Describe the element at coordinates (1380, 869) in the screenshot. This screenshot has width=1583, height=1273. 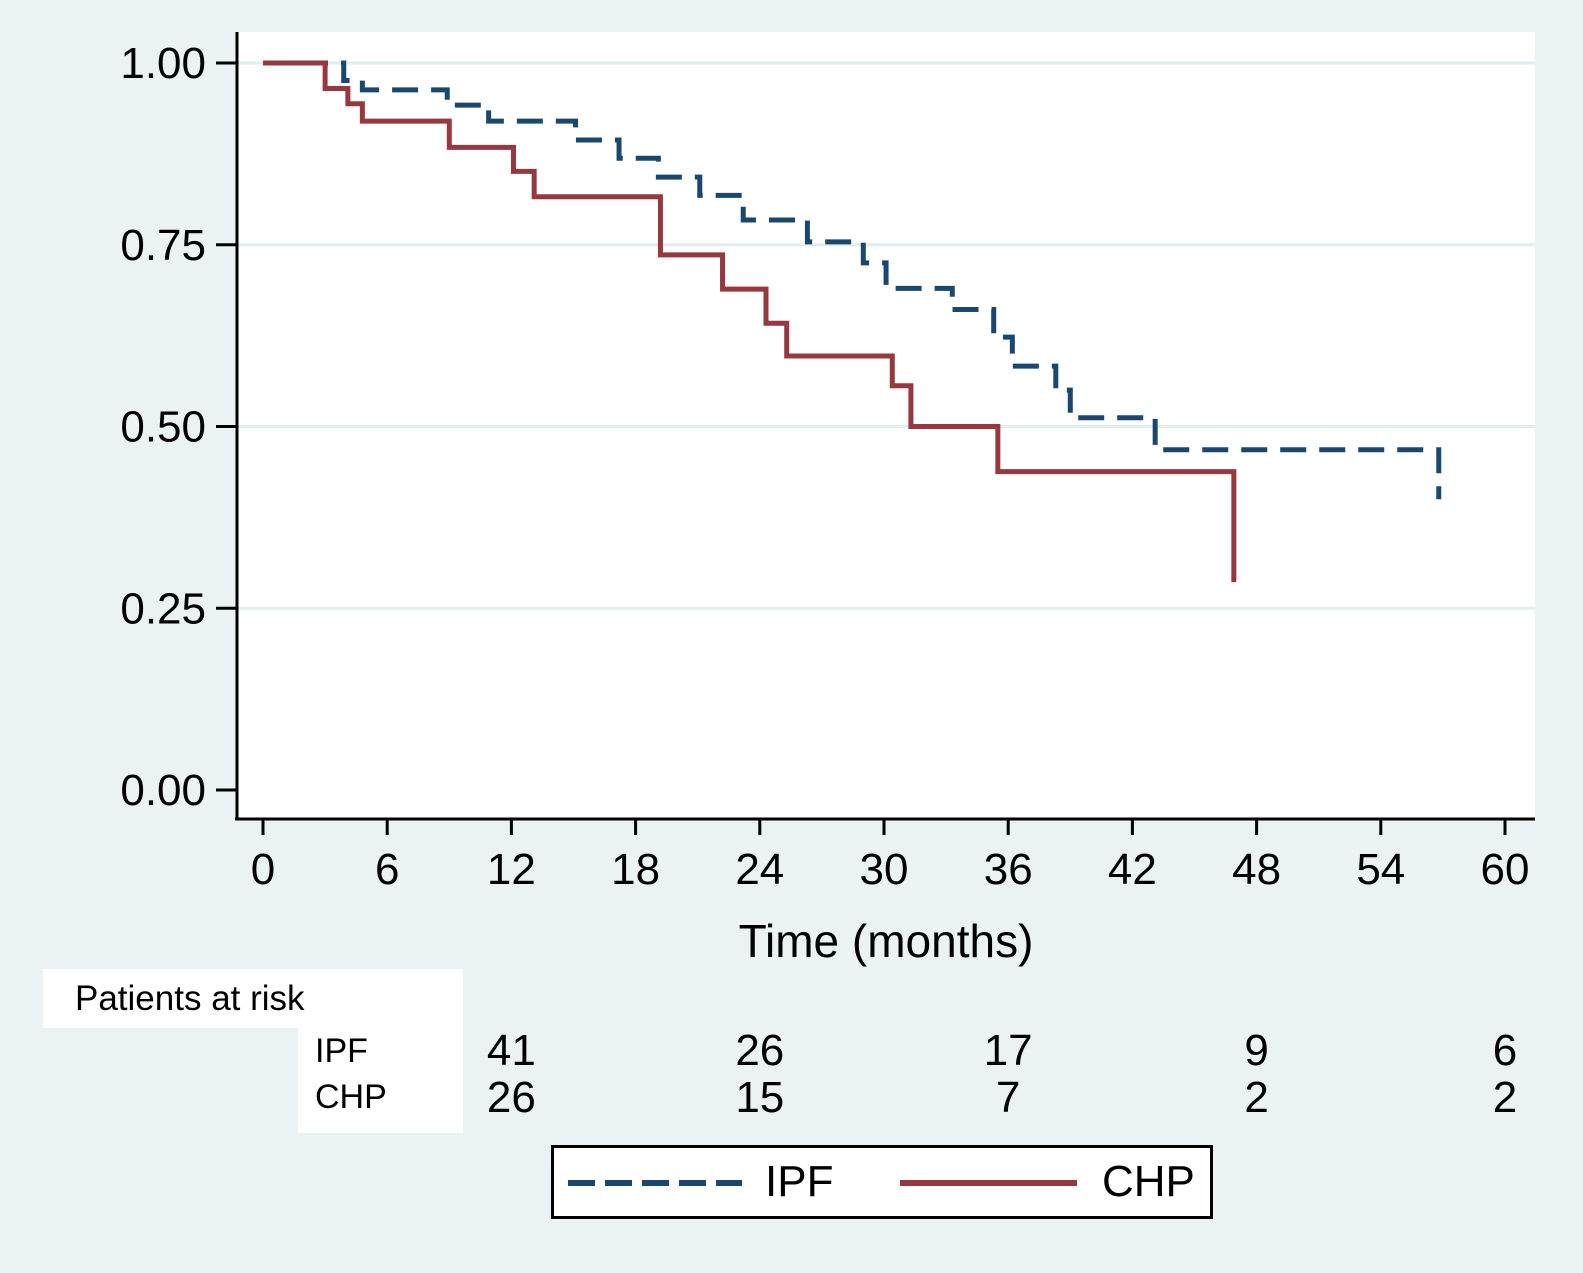
I see `x-tick-label: 54` at that location.